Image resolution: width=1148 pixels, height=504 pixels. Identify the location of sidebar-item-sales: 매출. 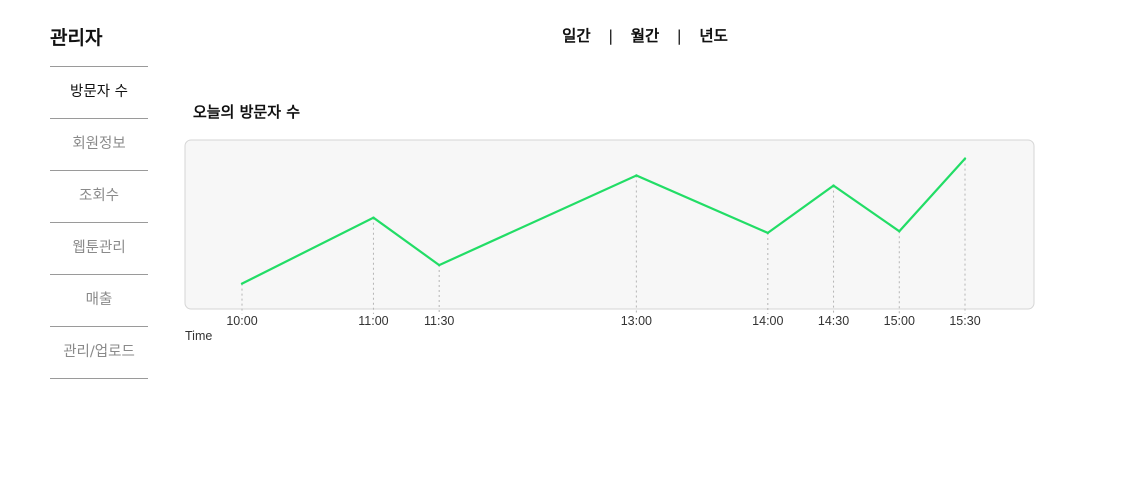
(99, 301).